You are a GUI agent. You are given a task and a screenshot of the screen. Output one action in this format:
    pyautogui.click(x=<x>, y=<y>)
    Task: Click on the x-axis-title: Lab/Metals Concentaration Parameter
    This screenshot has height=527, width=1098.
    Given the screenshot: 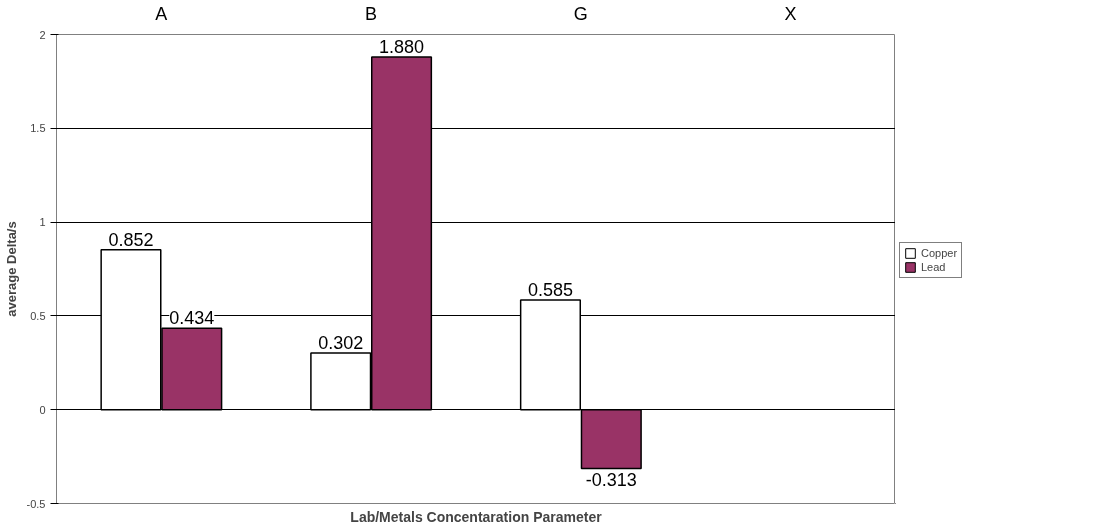 What is the action you would take?
    pyautogui.click(x=476, y=516)
    